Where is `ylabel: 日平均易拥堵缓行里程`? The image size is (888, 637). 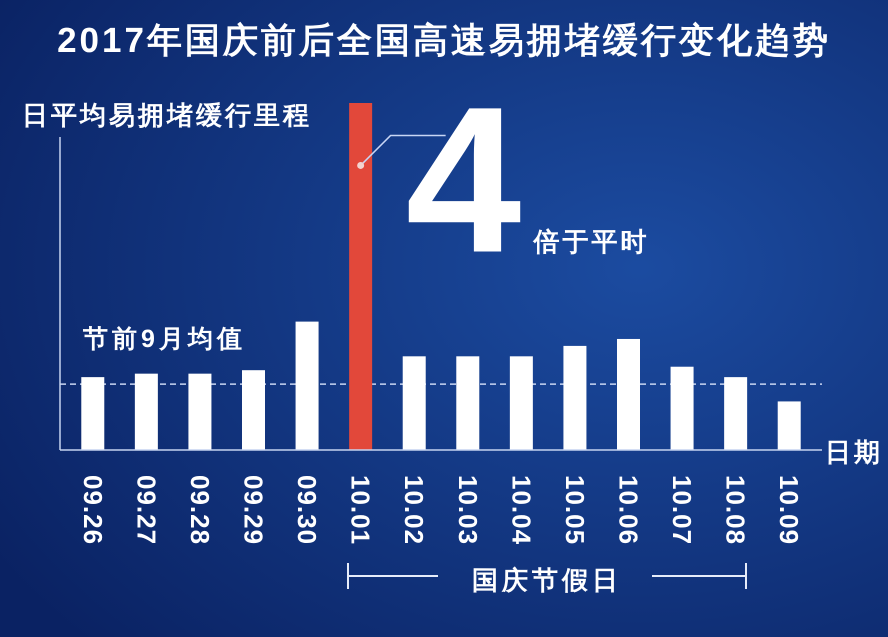 ylabel: 日平均易拥堵缓行里程 is located at coordinates (167, 115).